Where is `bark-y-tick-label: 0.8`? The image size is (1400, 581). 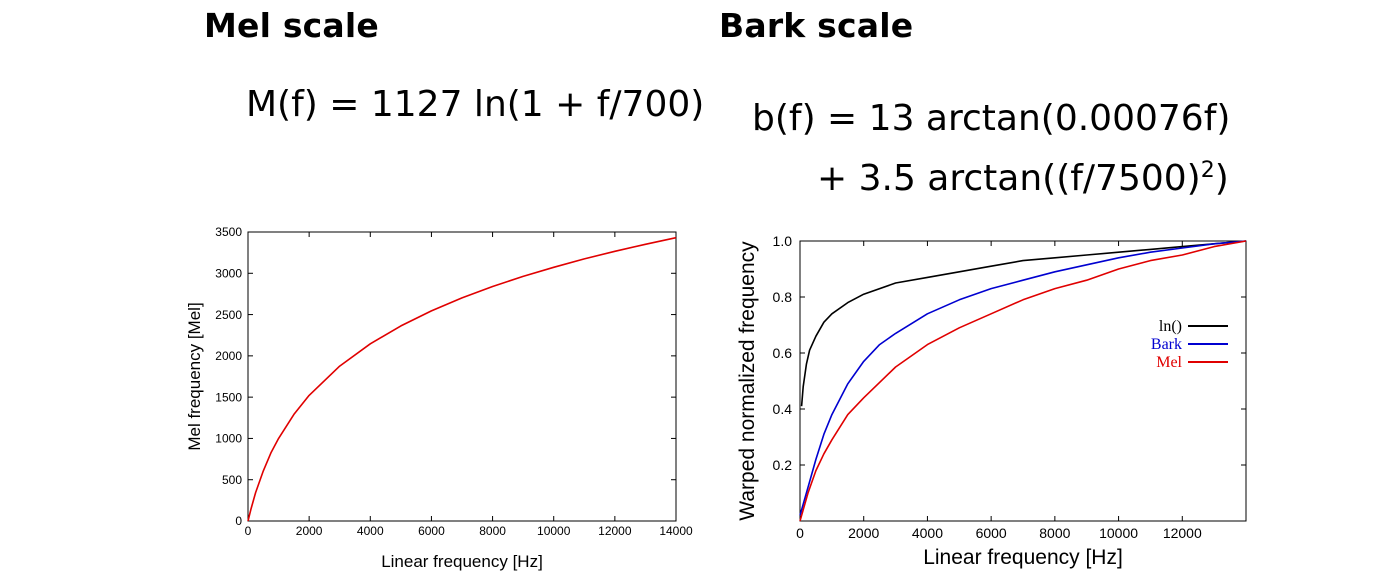
bark-y-tick-label: 0.8 is located at coordinates (783, 297).